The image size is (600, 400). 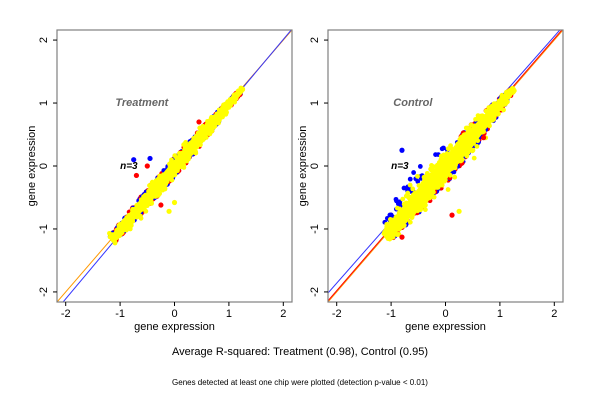 I want to click on panel-title: Treatment, so click(x=142, y=103).